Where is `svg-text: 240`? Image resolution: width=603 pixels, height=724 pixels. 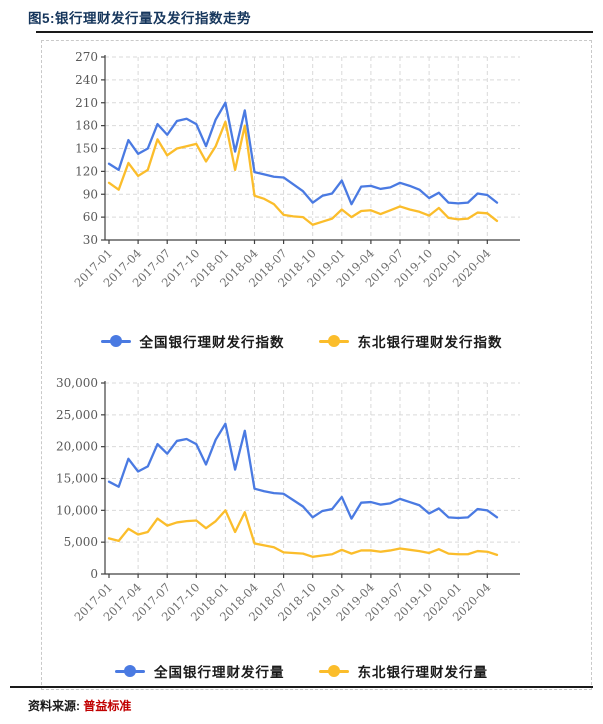
svg-text: 240 is located at coordinates (86, 80).